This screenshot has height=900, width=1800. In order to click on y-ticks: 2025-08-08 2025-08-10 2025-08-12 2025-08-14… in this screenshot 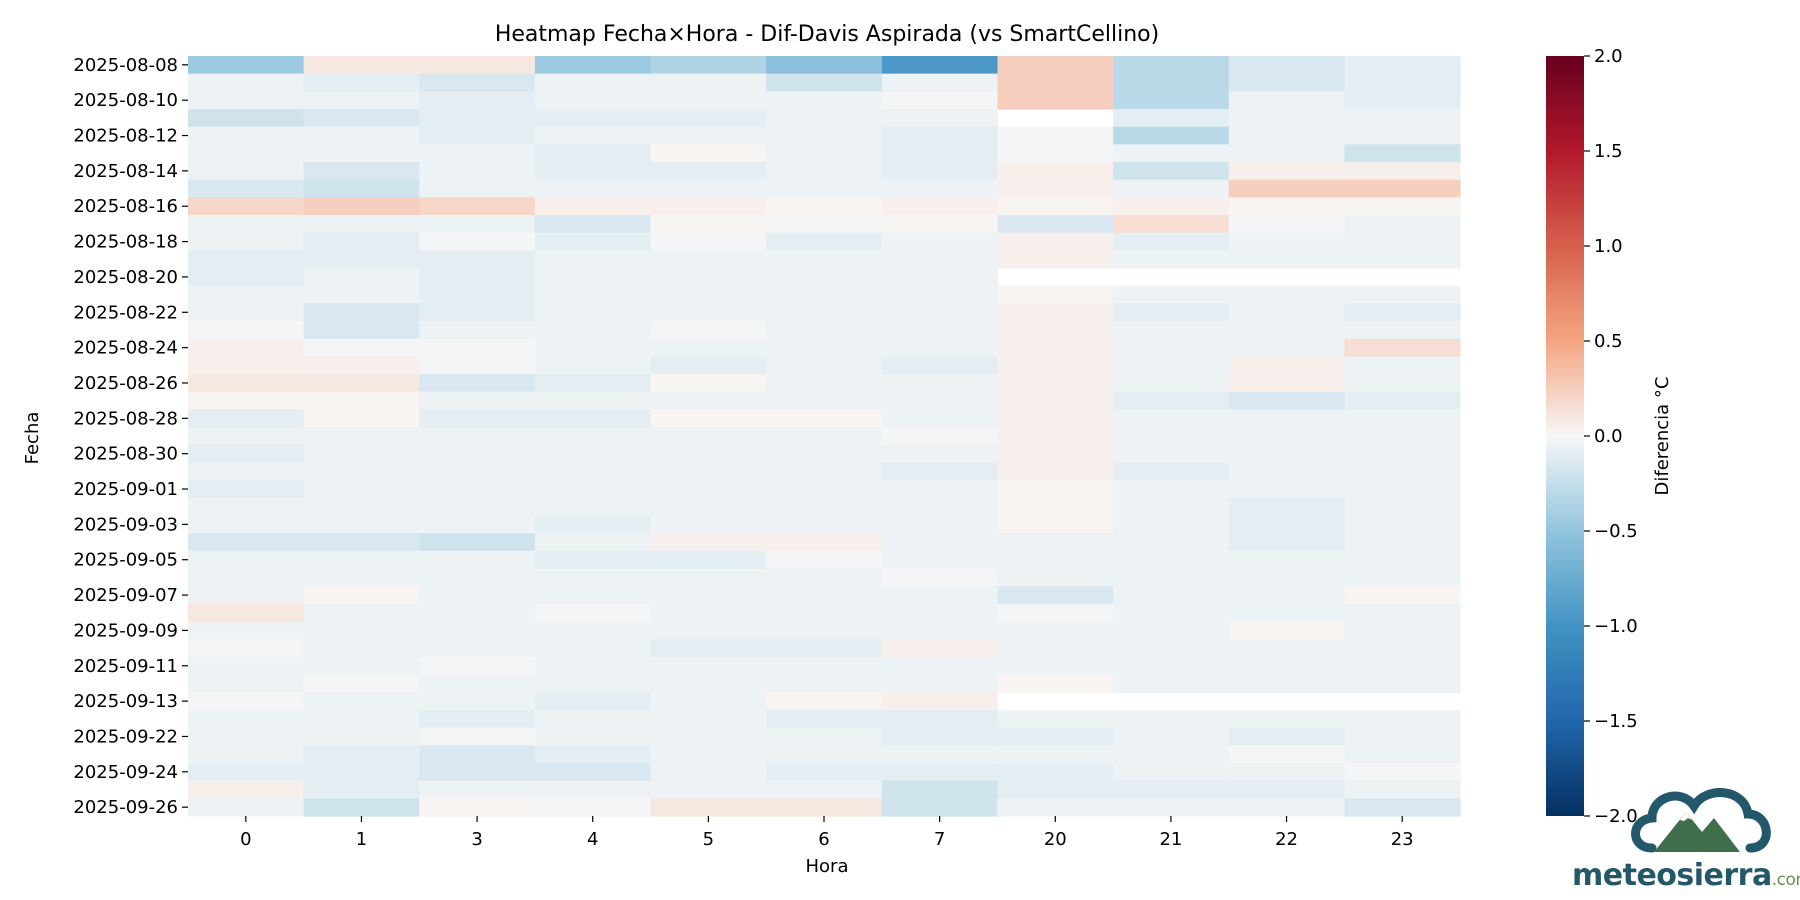, I will do `click(130, 436)`.